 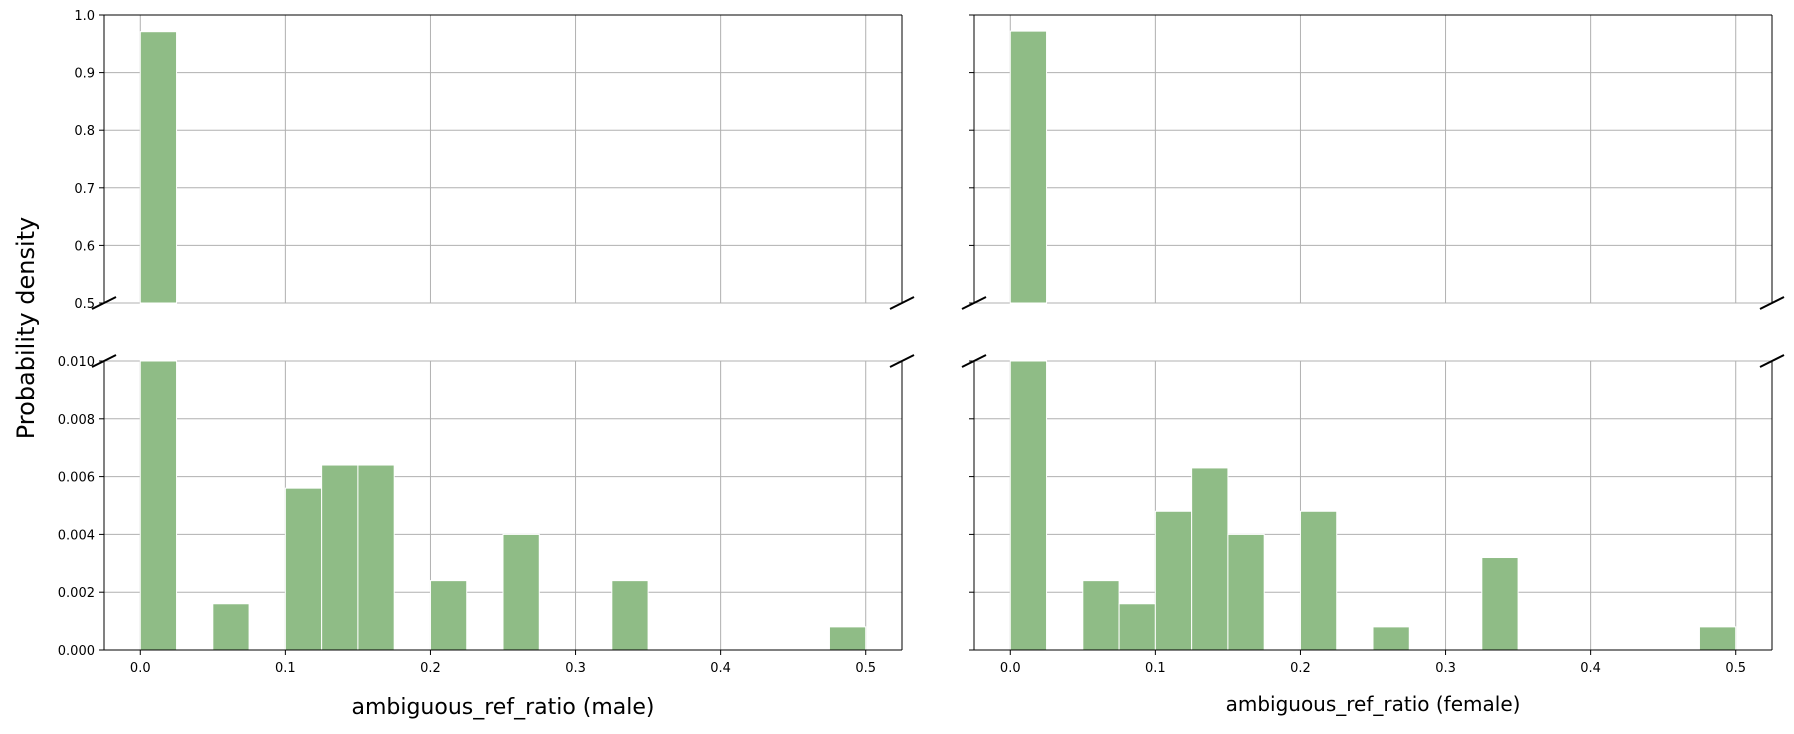 What do you see at coordinates (84, 246) in the screenshot?
I see `y-tick-label: 0.6` at bounding box center [84, 246].